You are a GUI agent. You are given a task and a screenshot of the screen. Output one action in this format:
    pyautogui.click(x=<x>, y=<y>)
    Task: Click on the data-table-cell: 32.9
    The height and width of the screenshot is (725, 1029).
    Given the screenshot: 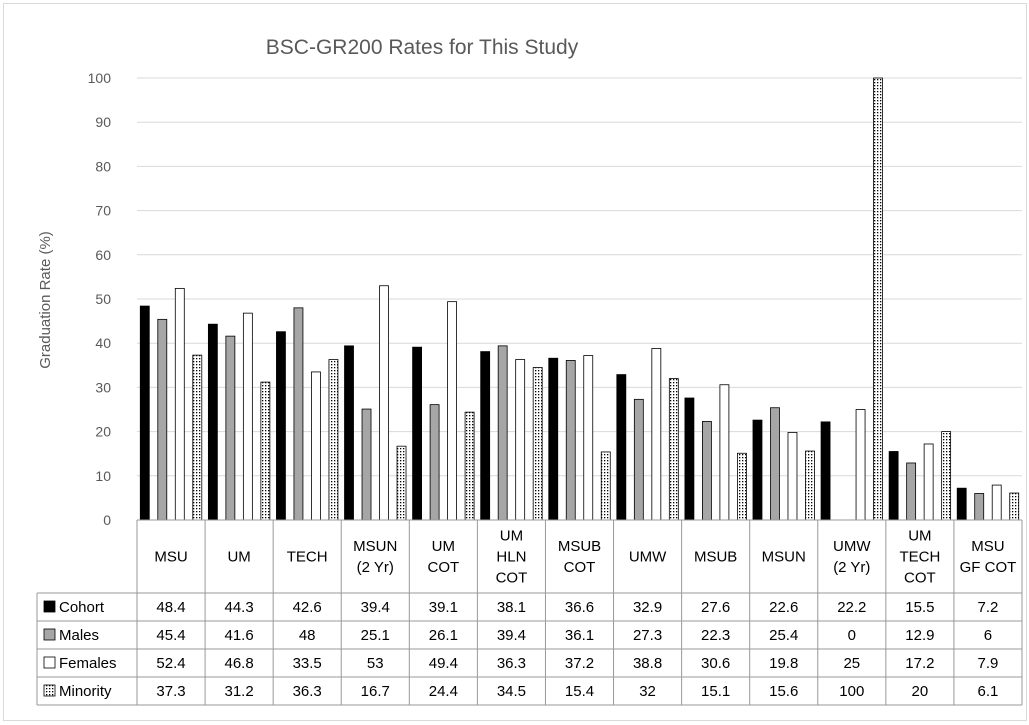 What is the action you would take?
    pyautogui.click(x=647, y=607)
    